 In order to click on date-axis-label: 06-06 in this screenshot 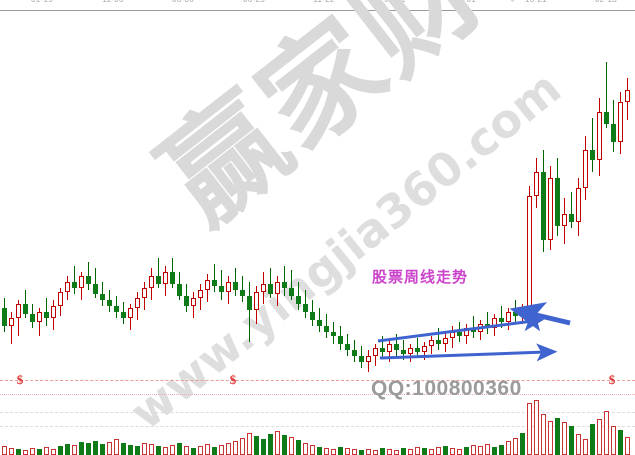, I will do `click(183, 2)`.